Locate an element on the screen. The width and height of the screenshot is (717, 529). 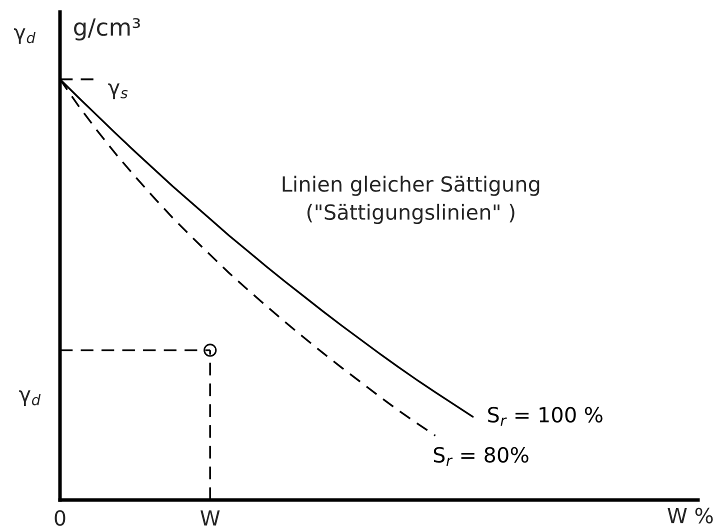
annotation: Linien gleicher Sättigung ("Sättigungslinien" ) is located at coordinates (411, 200).